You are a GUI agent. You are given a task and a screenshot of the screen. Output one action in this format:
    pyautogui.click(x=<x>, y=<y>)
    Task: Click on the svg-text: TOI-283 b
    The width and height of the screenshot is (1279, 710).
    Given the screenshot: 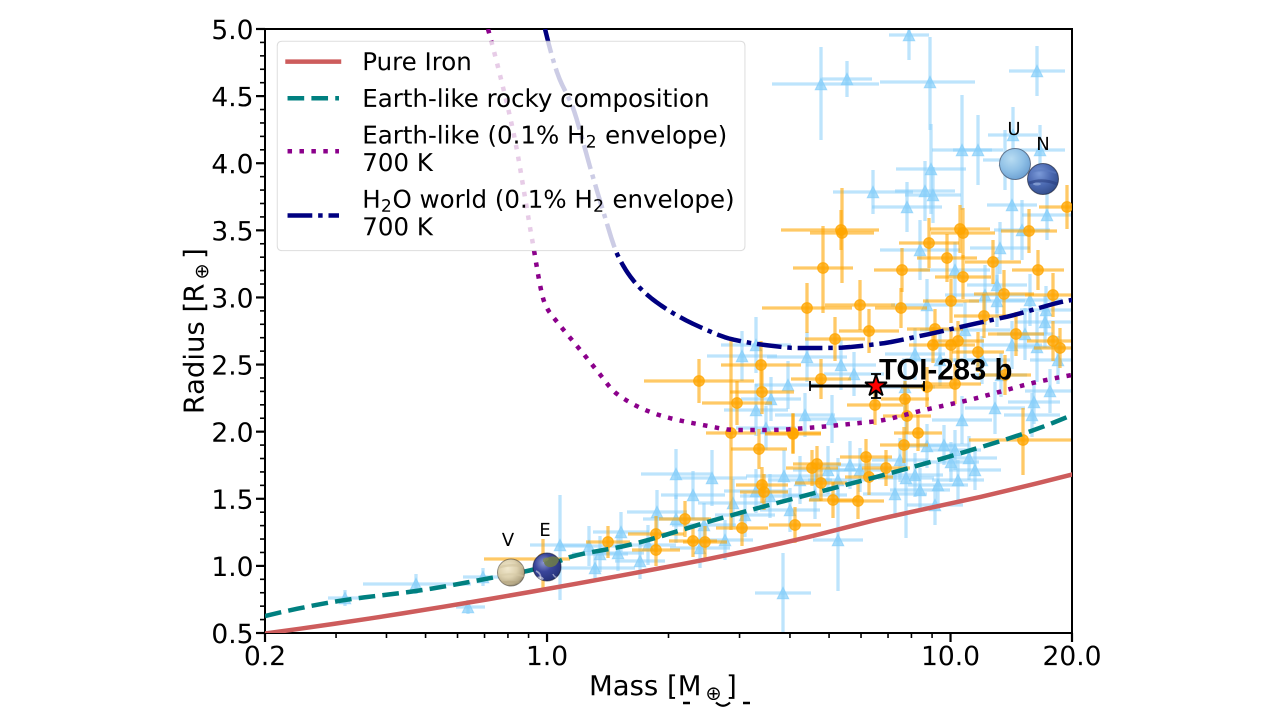 What is the action you would take?
    pyautogui.click(x=945, y=370)
    